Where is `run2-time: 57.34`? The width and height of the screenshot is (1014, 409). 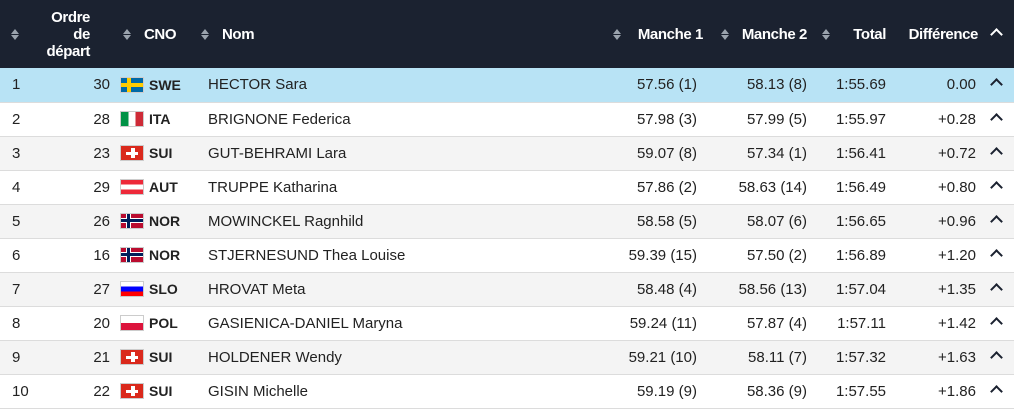
run2-time: 57.34 is located at coordinates (765, 153).